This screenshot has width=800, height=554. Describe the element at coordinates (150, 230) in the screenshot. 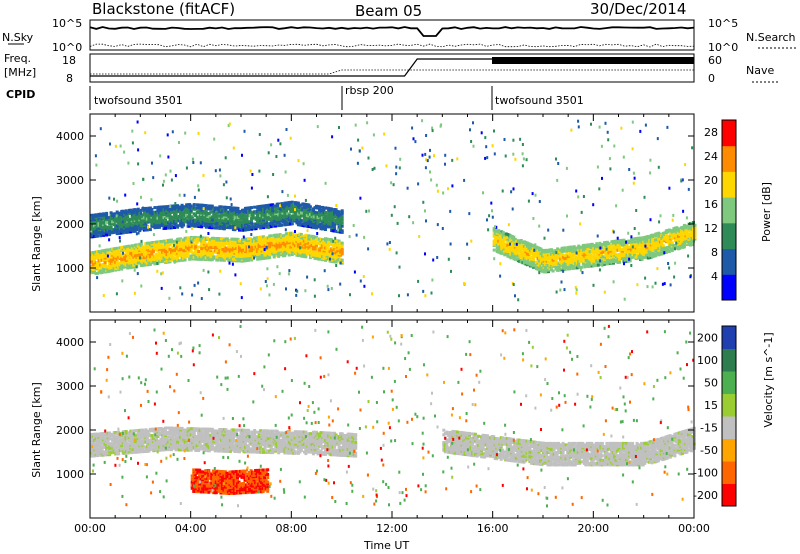

I see `data-cell-2044` at that location.